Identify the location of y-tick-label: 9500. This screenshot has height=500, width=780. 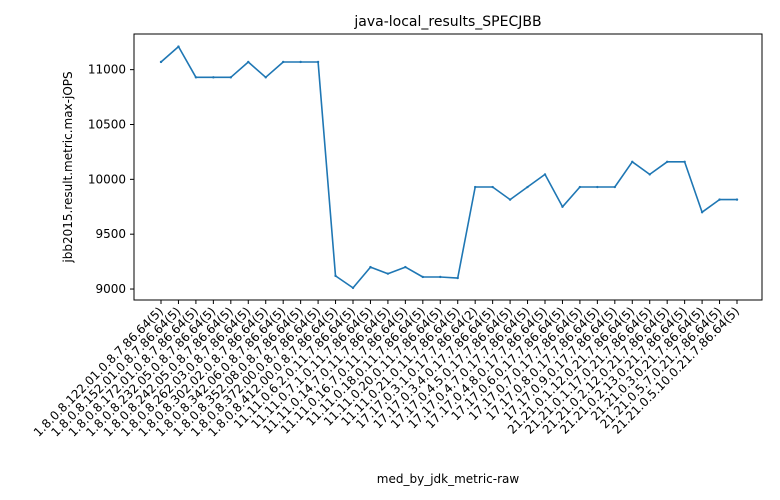
(110, 234).